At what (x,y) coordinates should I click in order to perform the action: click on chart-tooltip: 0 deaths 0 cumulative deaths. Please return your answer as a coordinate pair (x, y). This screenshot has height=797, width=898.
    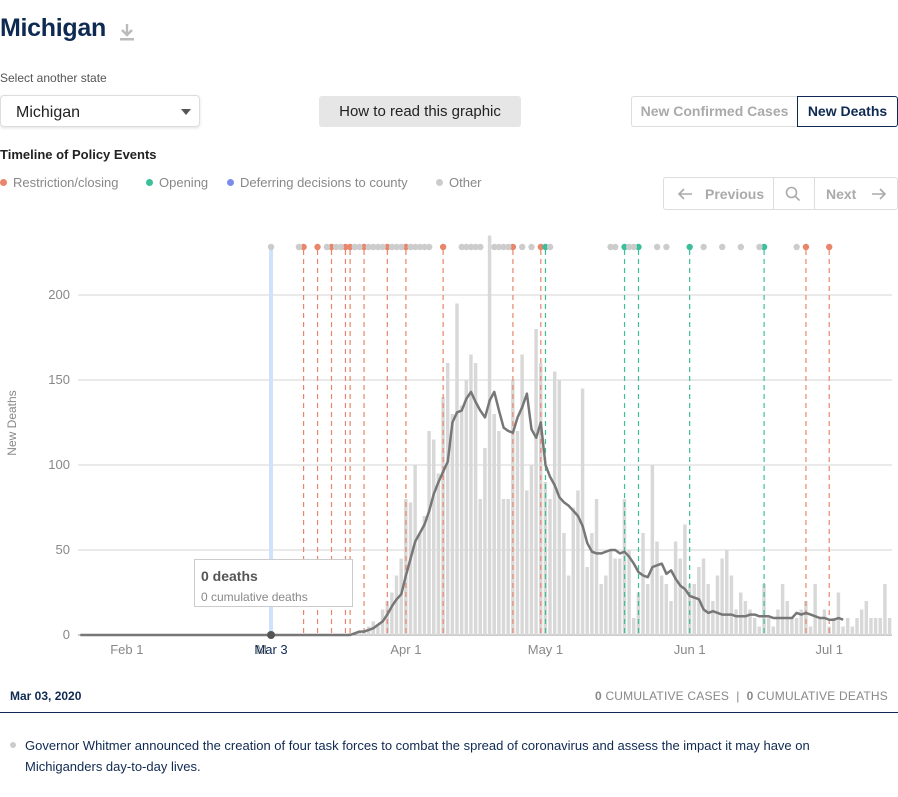
    Looking at the image, I should click on (273, 583).